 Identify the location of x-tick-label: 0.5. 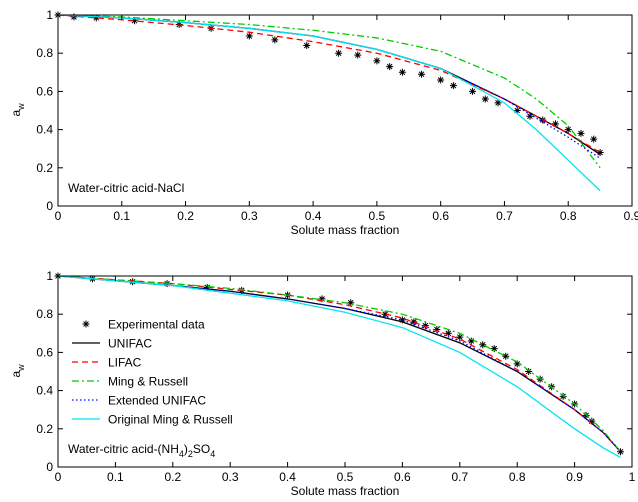
(345, 477).